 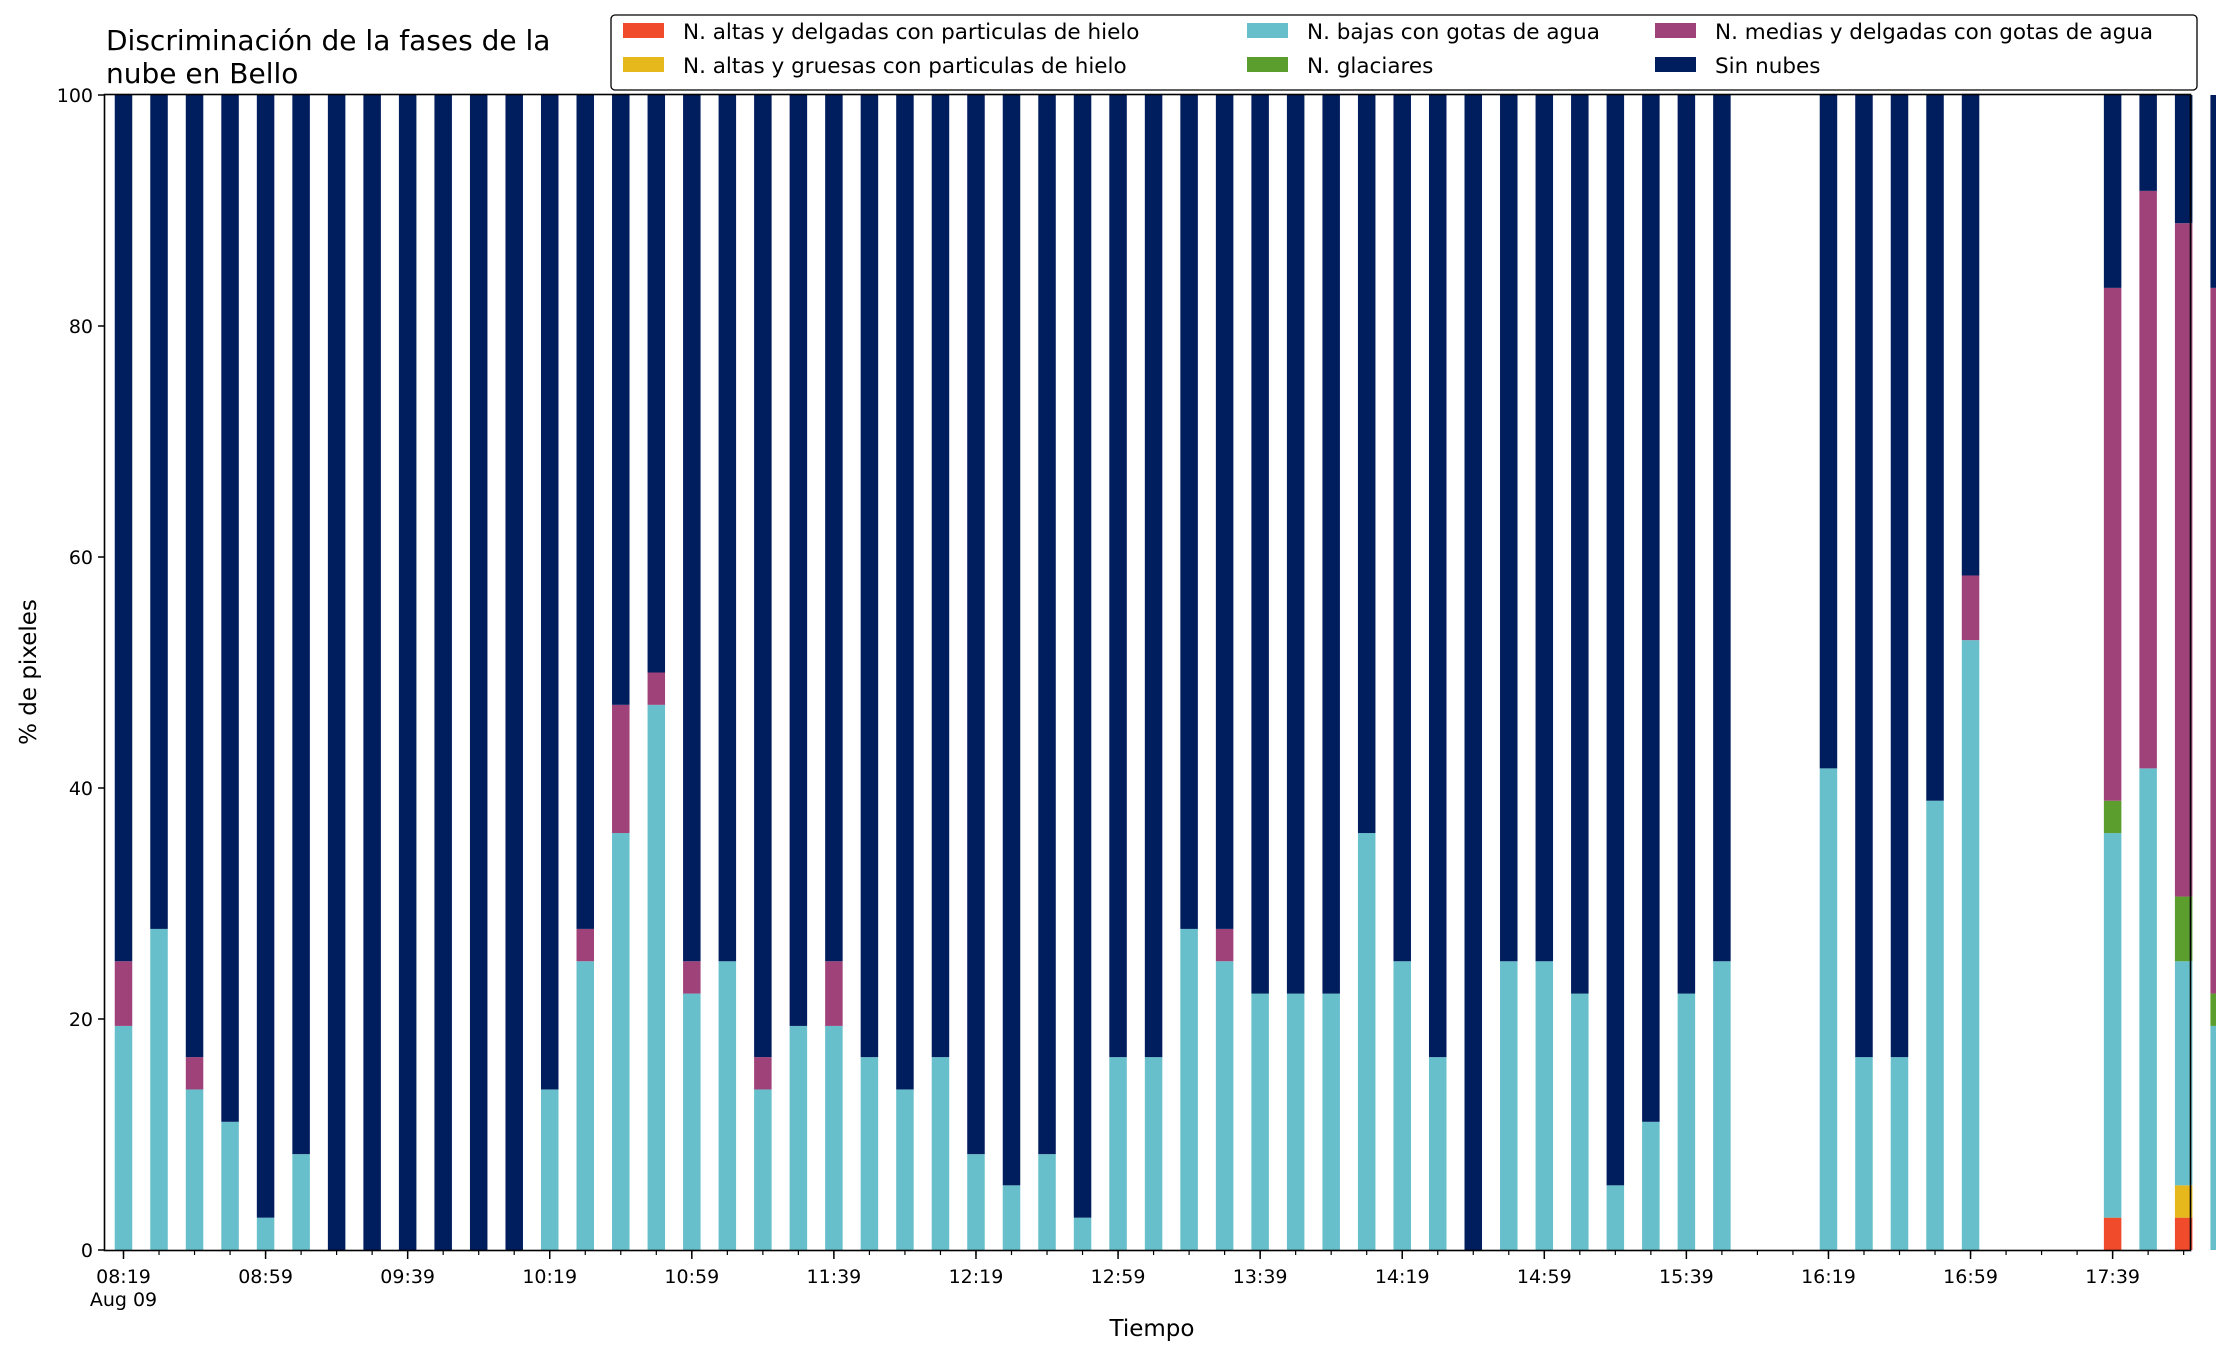 What do you see at coordinates (29, 672) in the screenshot?
I see `y-axis-label: % de pixeles` at bounding box center [29, 672].